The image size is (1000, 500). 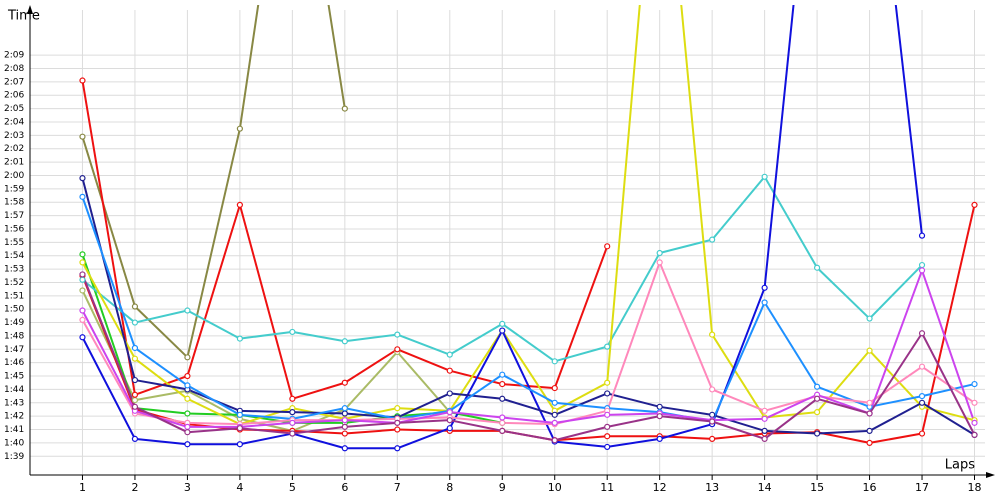 I want to click on y-tick-label: 2:02, so click(x=14, y=149).